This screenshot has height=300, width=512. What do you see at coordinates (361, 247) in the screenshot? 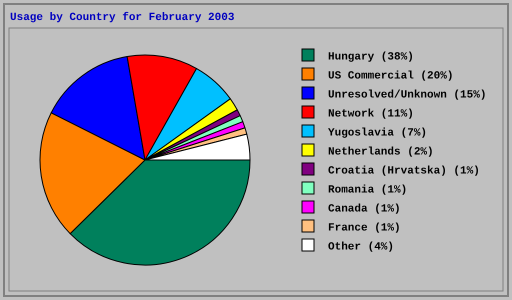
I see `legend-label: Other (4%)` at bounding box center [361, 247].